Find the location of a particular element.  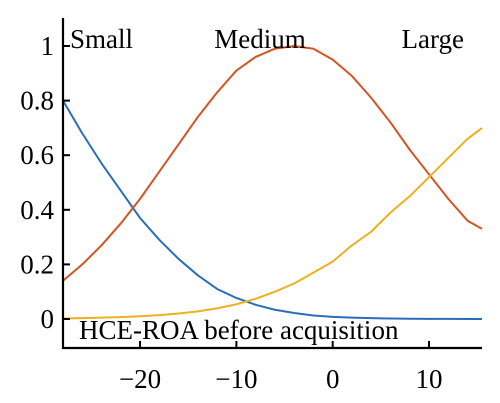

series-label-large: Large is located at coordinates (433, 39).